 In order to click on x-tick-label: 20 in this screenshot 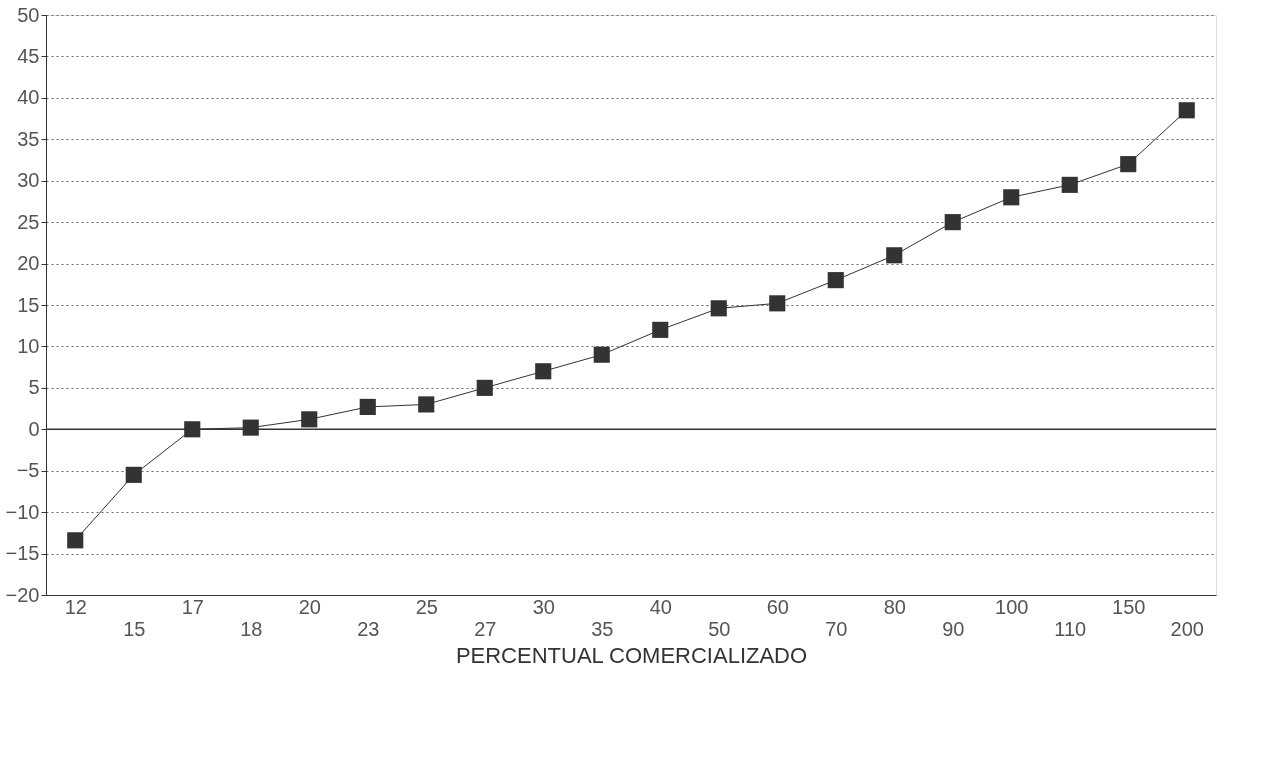, I will do `click(309, 606)`.